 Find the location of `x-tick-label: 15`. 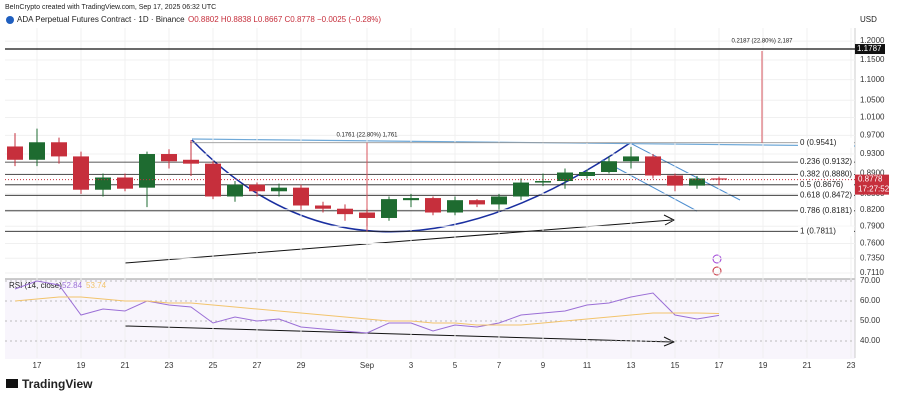

x-tick-label: 15 is located at coordinates (675, 365).